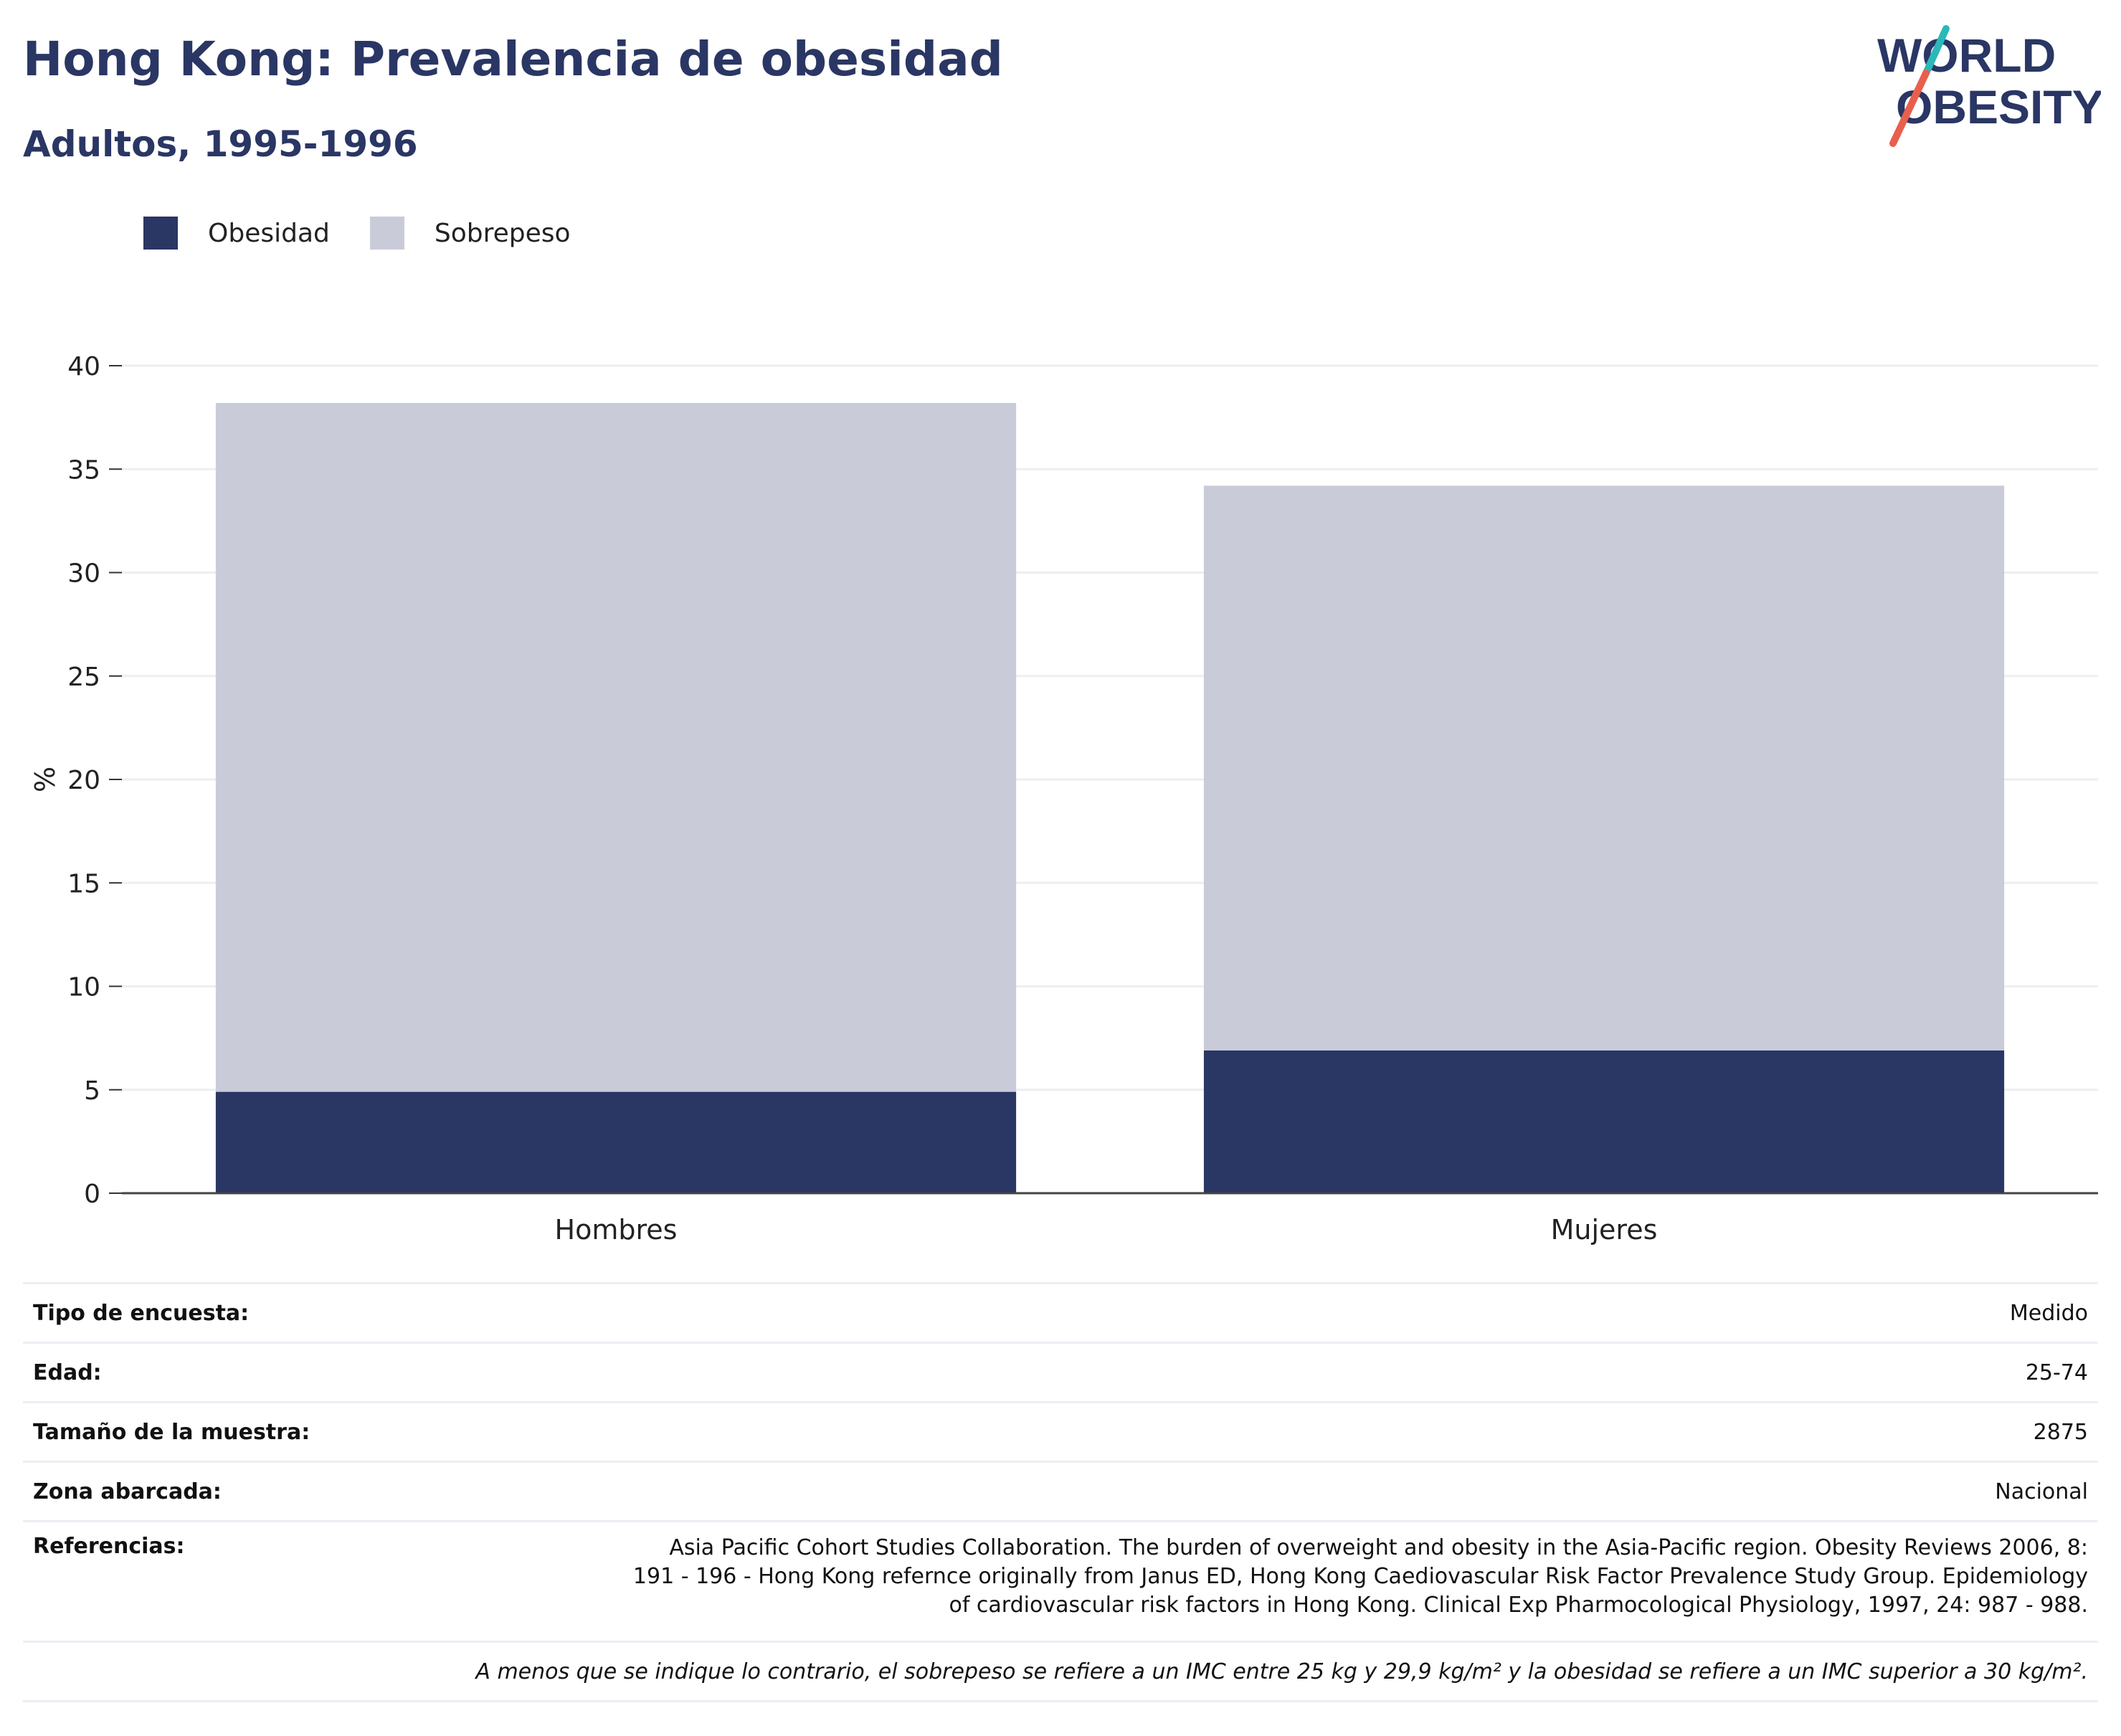 Image resolution: width=2121 pixels, height=1736 pixels. What do you see at coordinates (67, 1372) in the screenshot?
I see `meta-label-age: Edad:` at bounding box center [67, 1372].